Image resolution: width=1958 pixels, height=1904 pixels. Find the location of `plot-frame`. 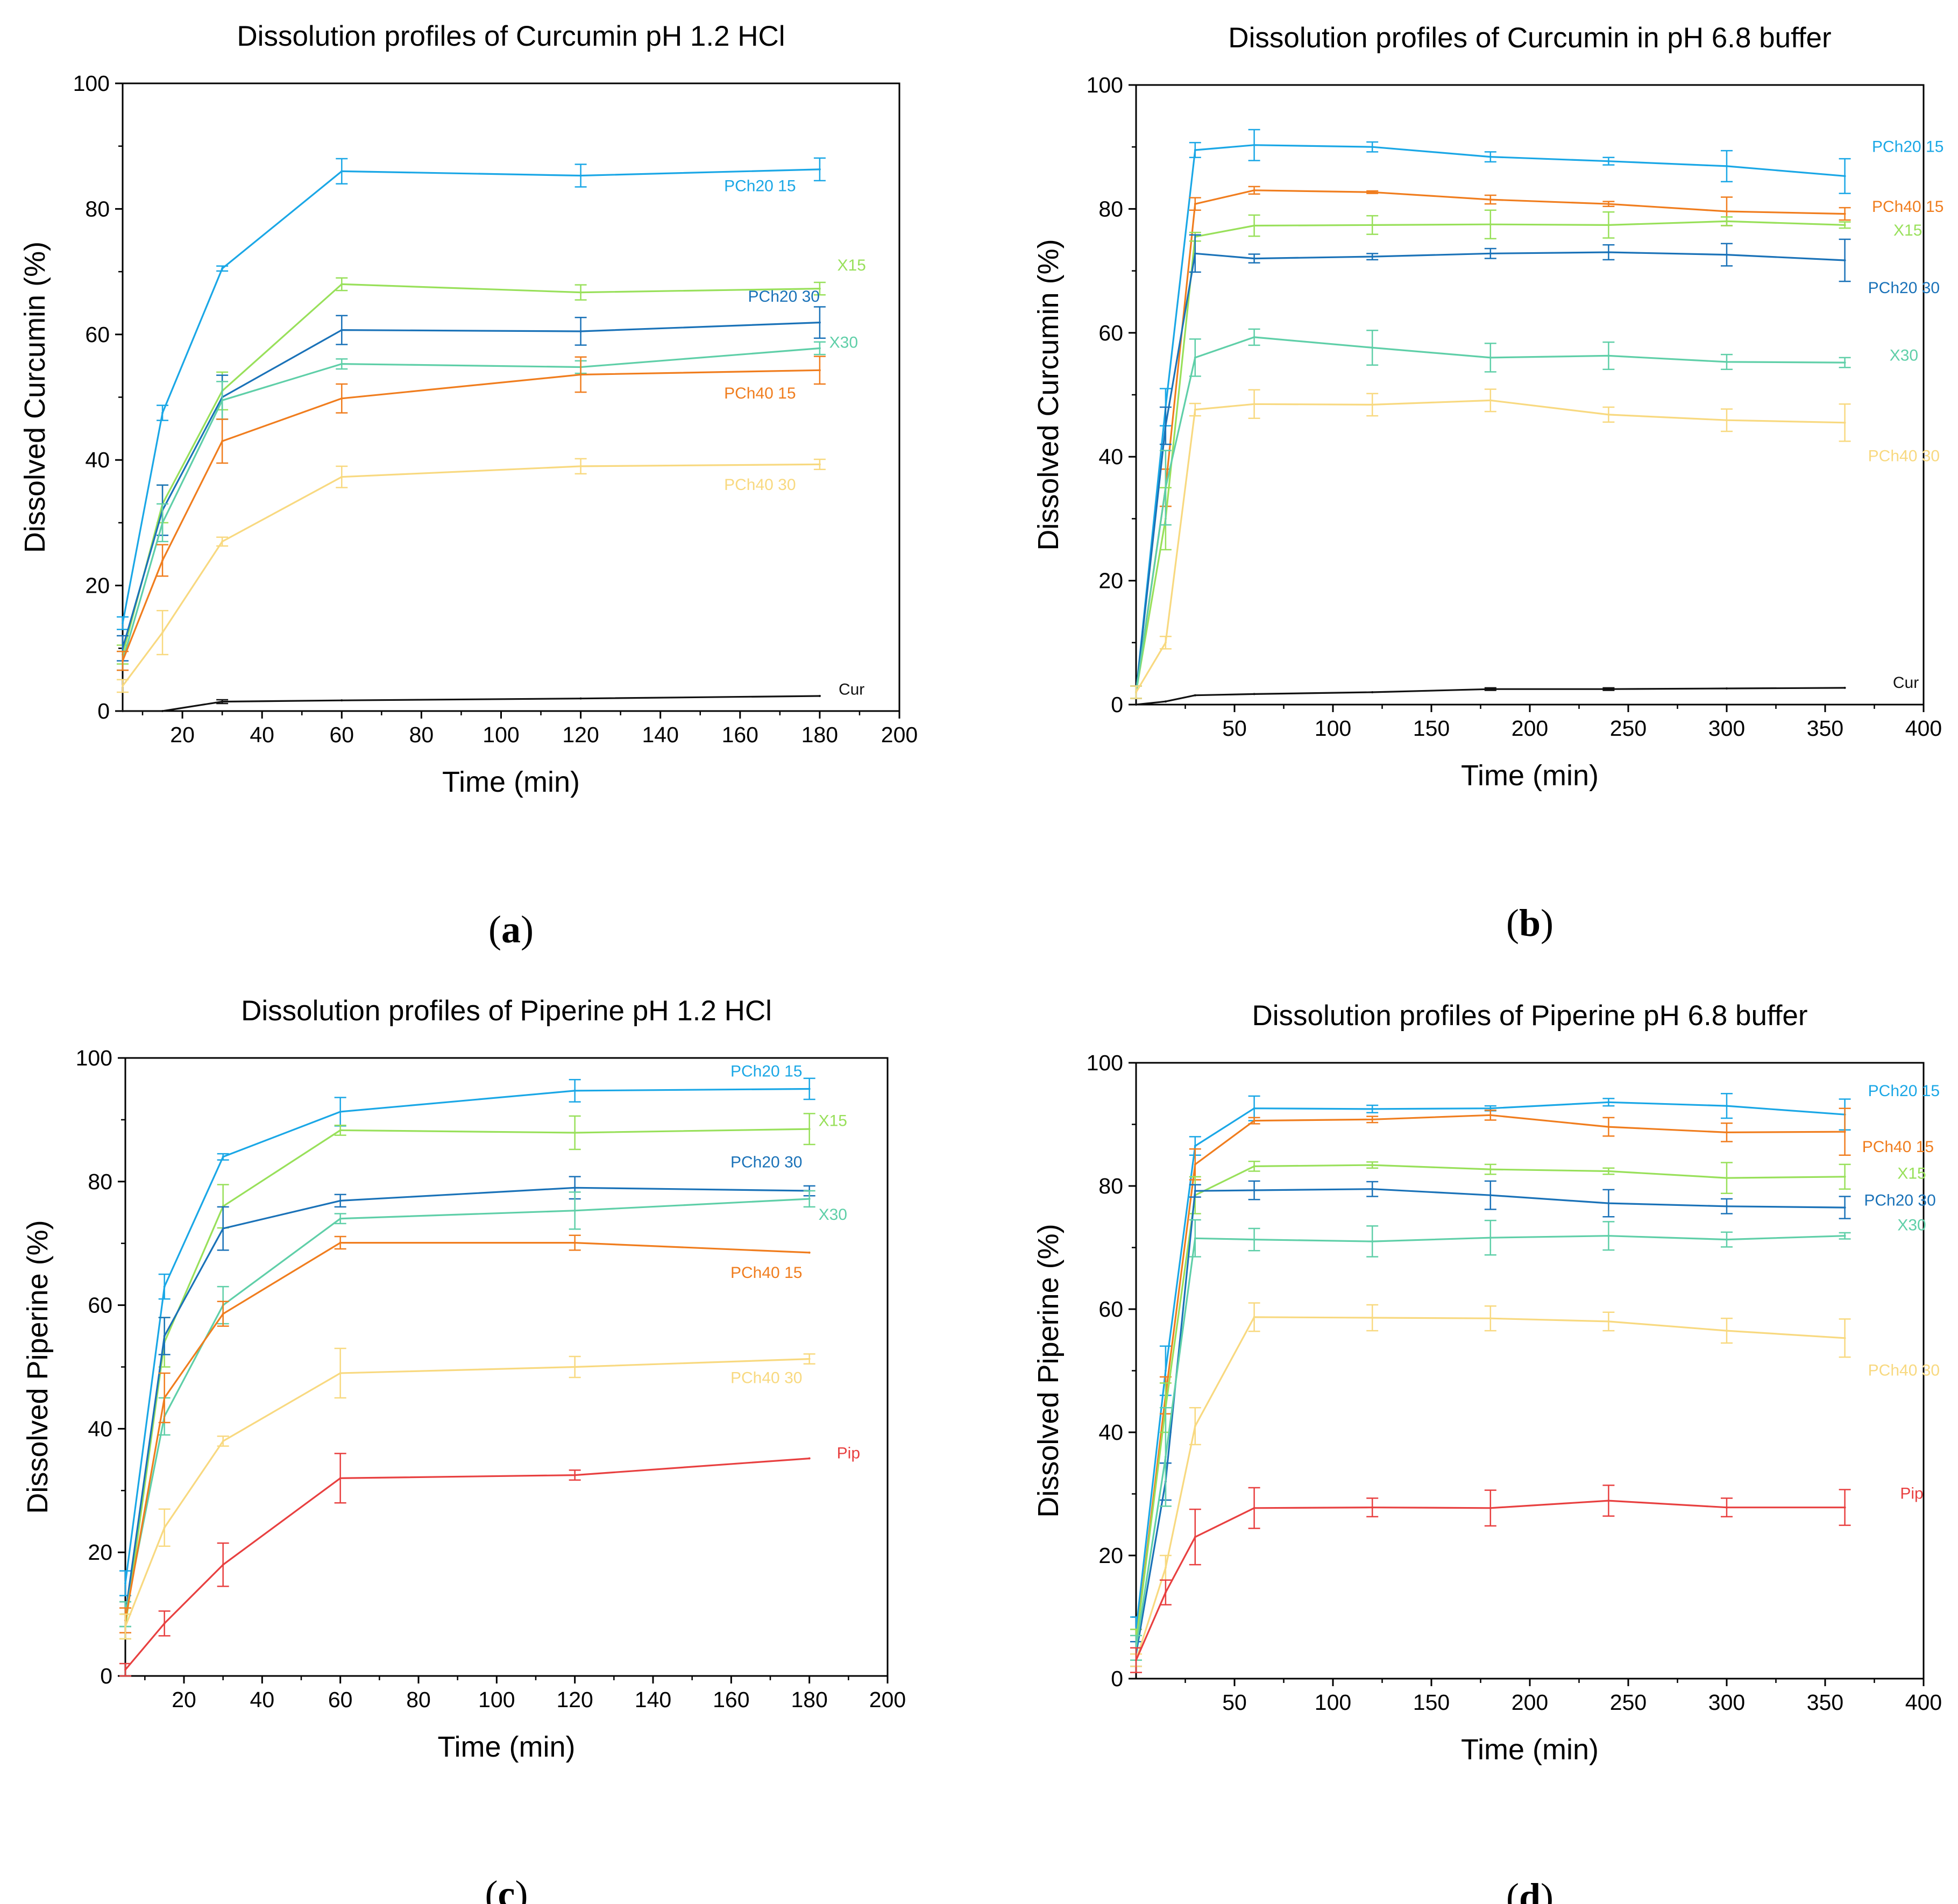

plot-frame is located at coordinates (1530, 1371).